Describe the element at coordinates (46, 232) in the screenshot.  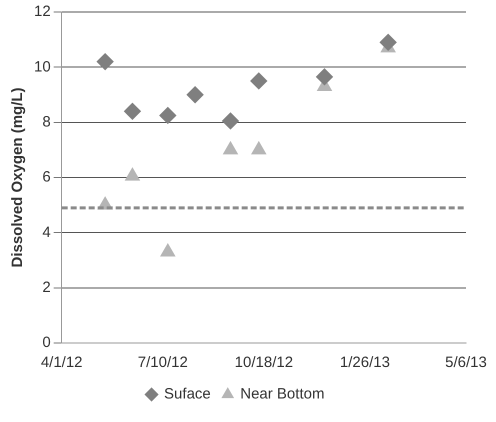
I see `y-tick-label: 4` at that location.